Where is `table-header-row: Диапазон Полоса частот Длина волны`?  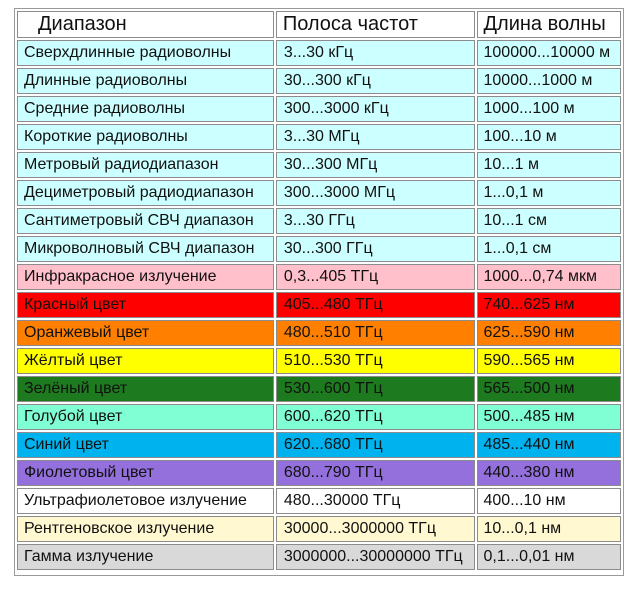
table-header-row: Диапазон Полоса частот Длина волны is located at coordinates (319, 24).